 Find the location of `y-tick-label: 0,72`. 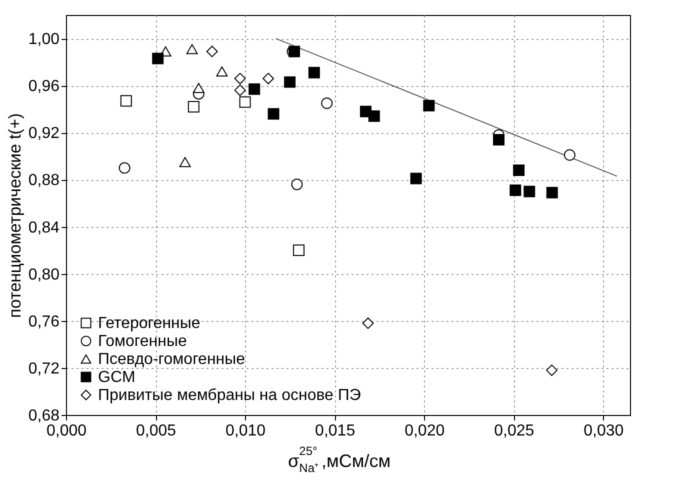

y-tick-label: 0,72 is located at coordinates (44, 369).